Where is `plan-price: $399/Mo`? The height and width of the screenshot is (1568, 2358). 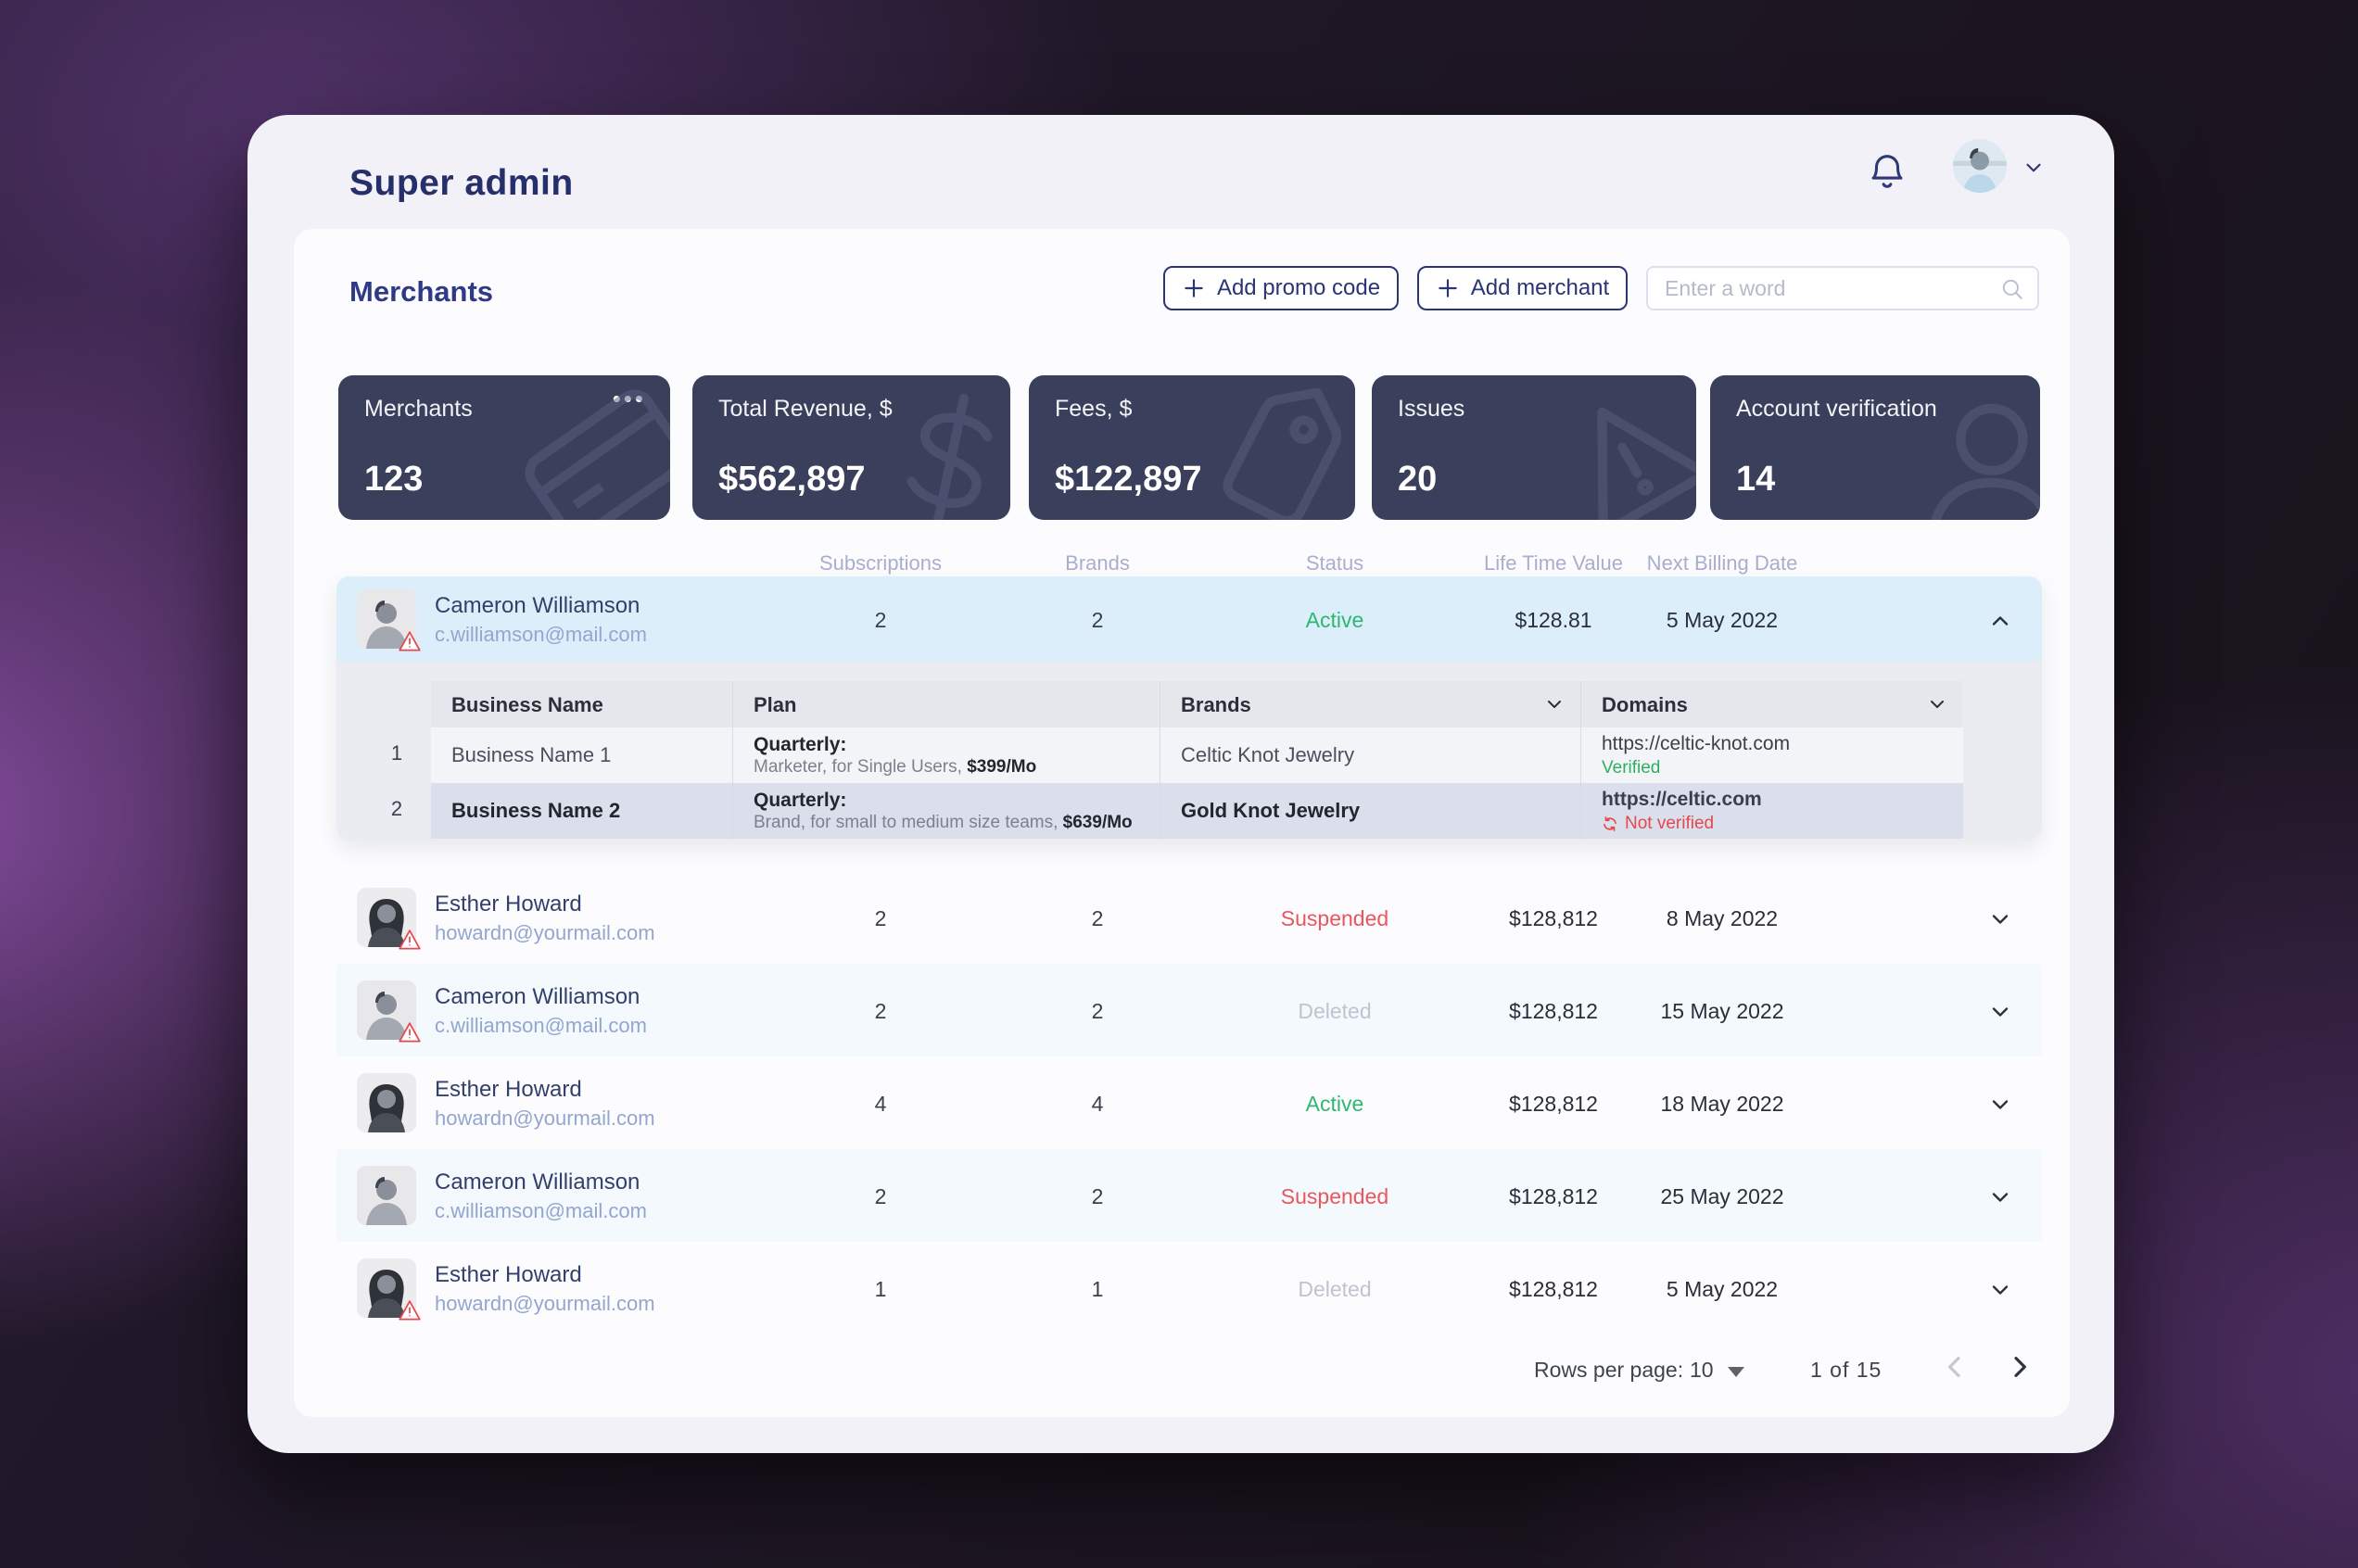 plan-price: $399/Mo is located at coordinates (1002, 767).